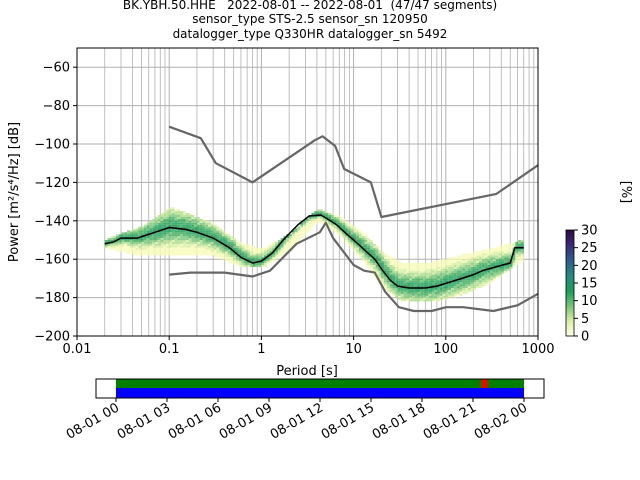 The image size is (640, 480). Describe the element at coordinates (484, 383) in the screenshot. I see `gap-marker` at that location.